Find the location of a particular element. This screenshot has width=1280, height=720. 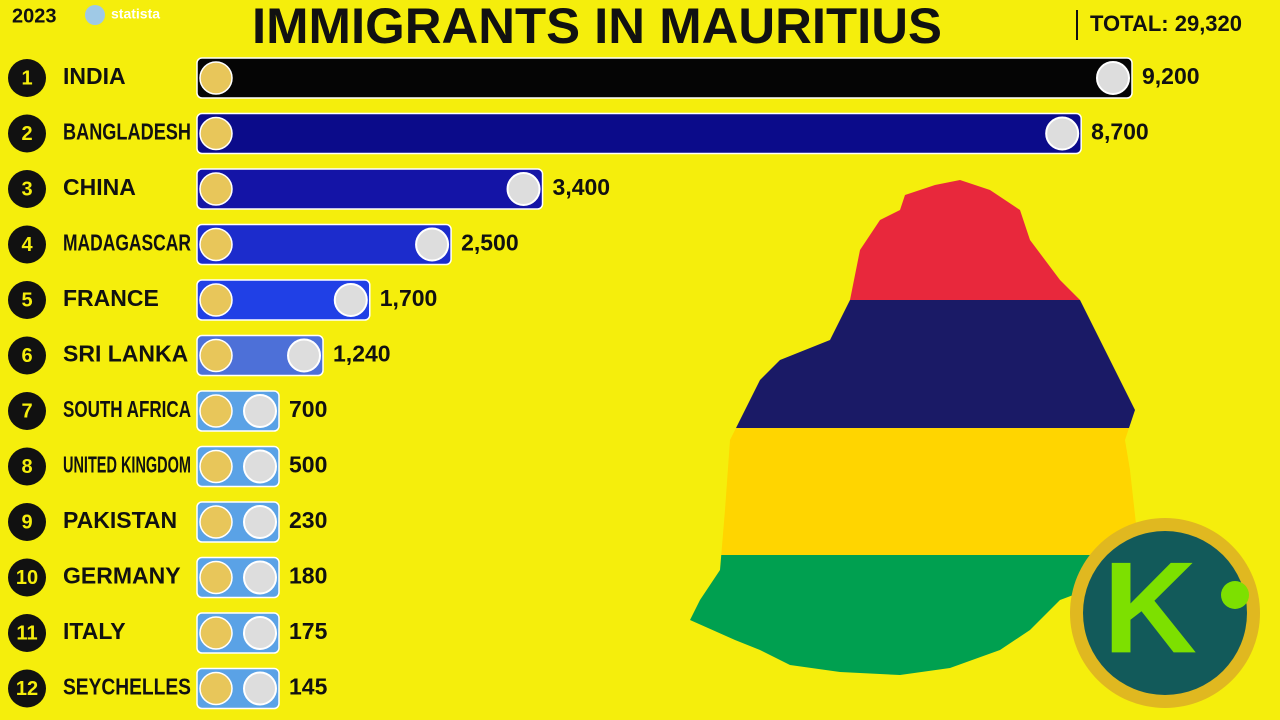

value-label: 1,700 is located at coordinates (409, 298).